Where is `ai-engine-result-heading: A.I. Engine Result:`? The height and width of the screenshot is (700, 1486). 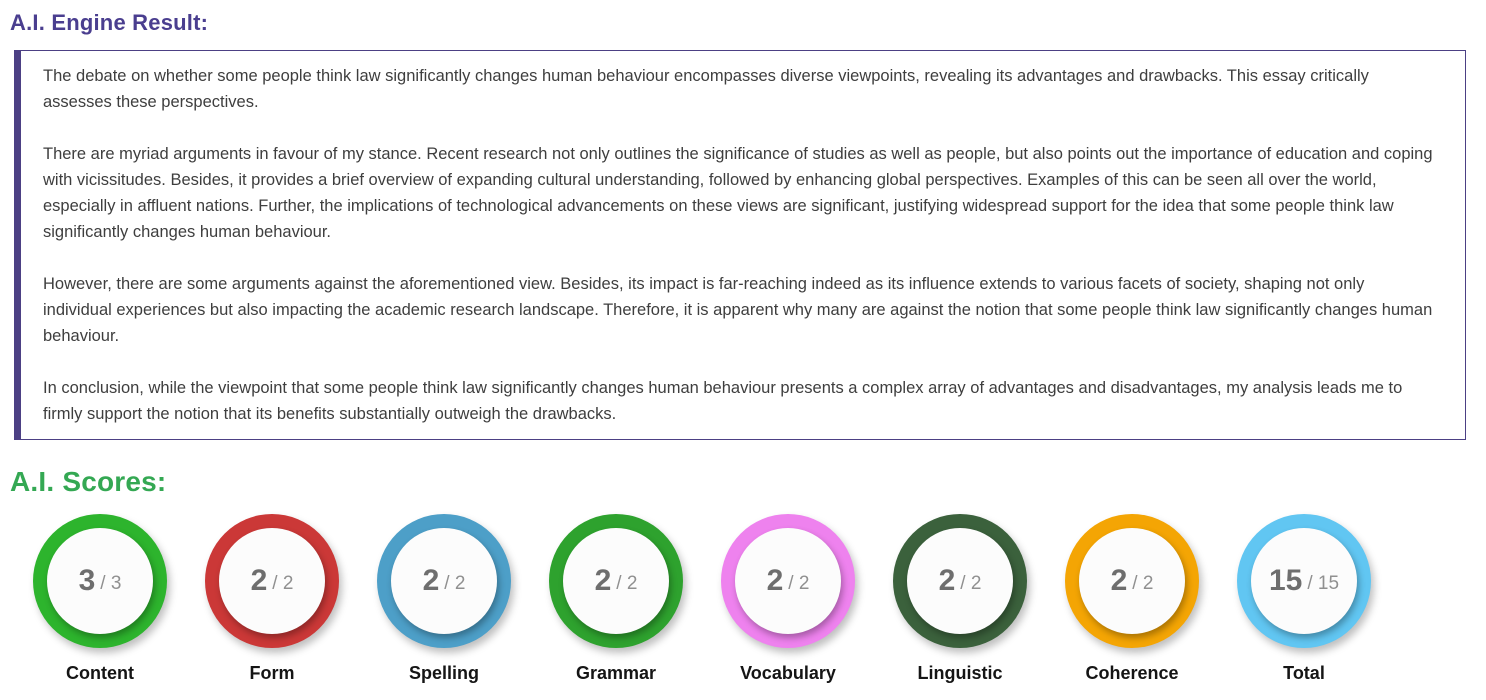 ai-engine-result-heading: A.I. Engine Result: is located at coordinates (109, 22).